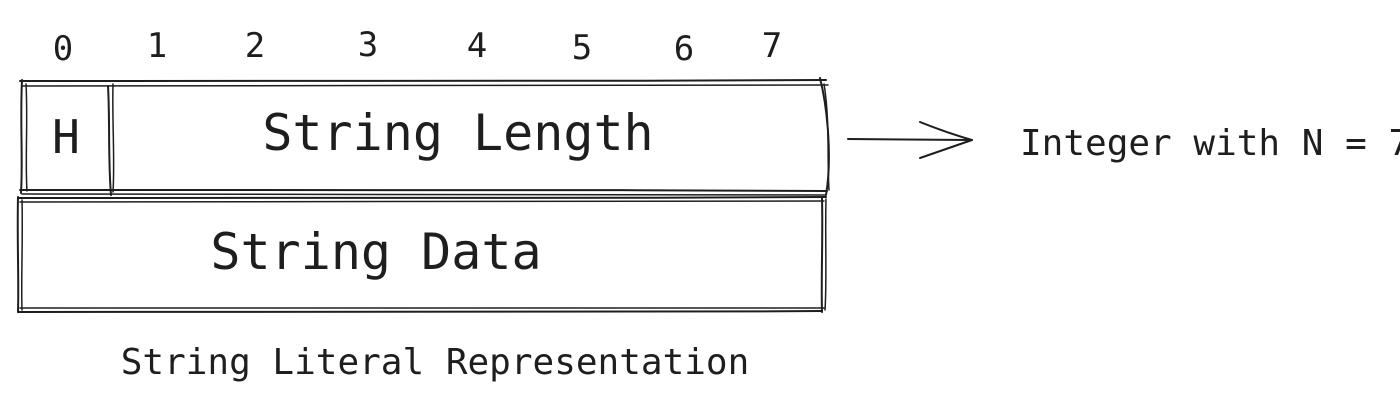 This screenshot has height=407, width=1400. I want to click on bit-label-5: 5, so click(582, 48).